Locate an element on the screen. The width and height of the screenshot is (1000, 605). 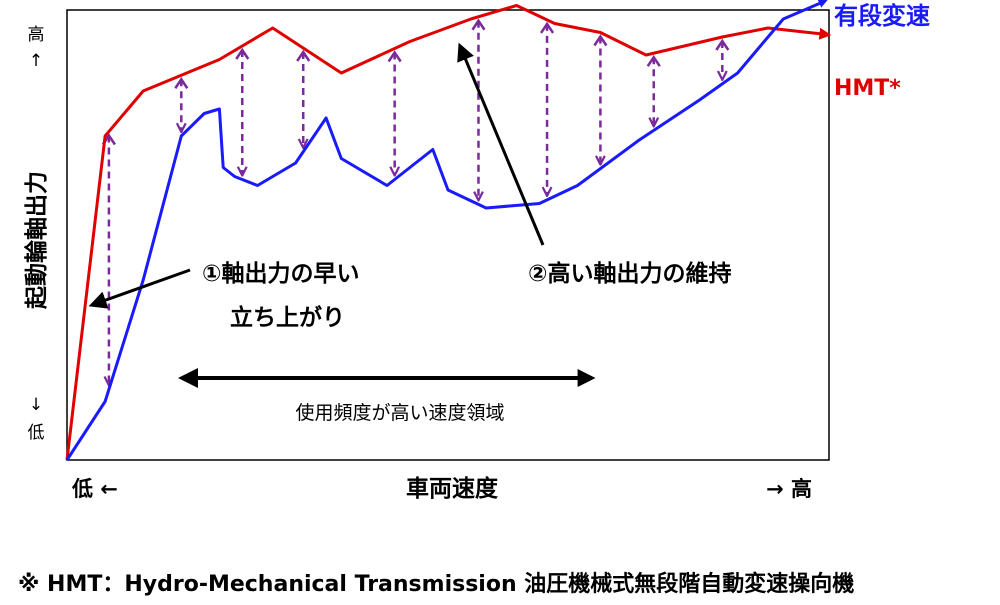
annotation-rapid-line2: 立ち上がり is located at coordinates (287, 317).